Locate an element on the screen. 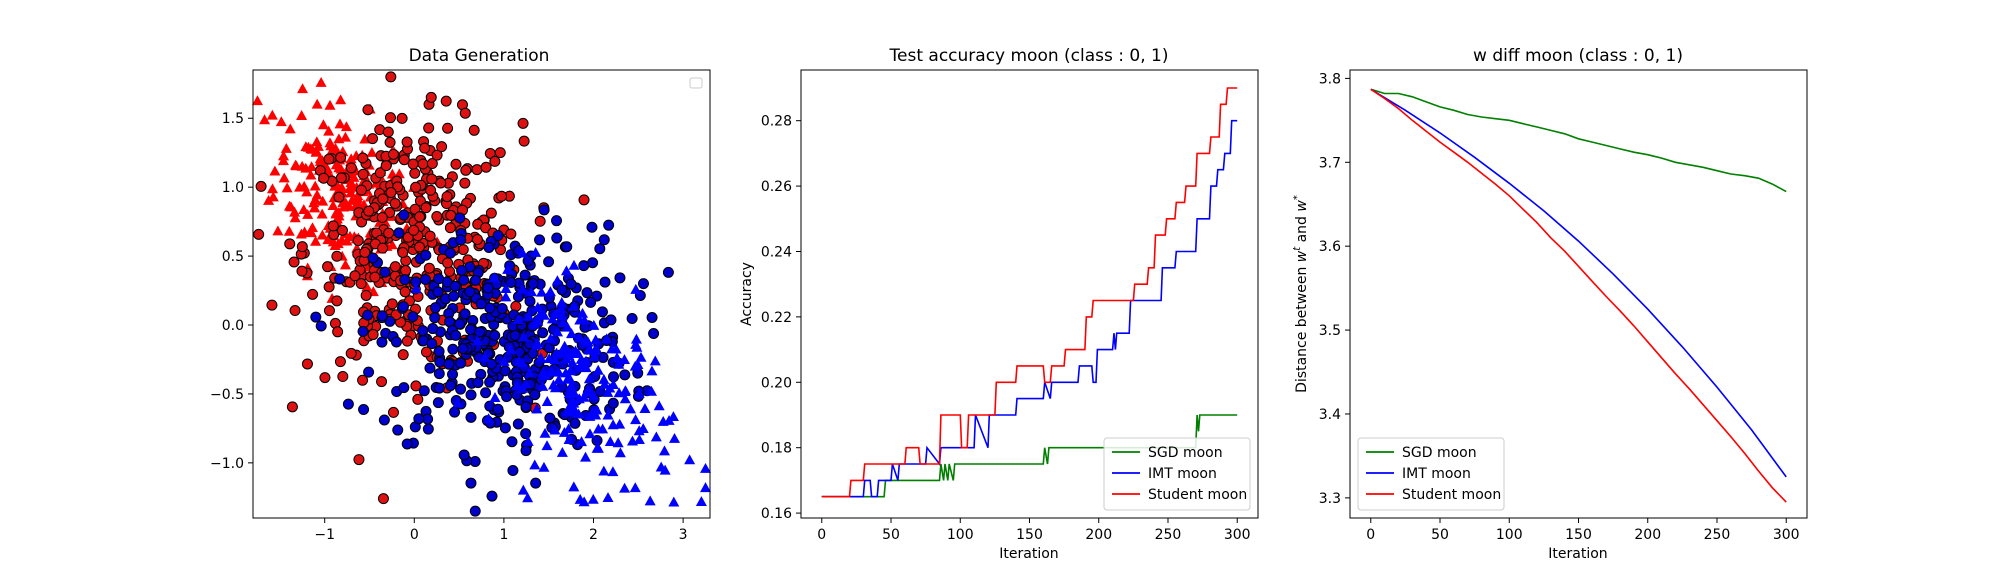  y-tick-label: 1.0 is located at coordinates (233, 188).